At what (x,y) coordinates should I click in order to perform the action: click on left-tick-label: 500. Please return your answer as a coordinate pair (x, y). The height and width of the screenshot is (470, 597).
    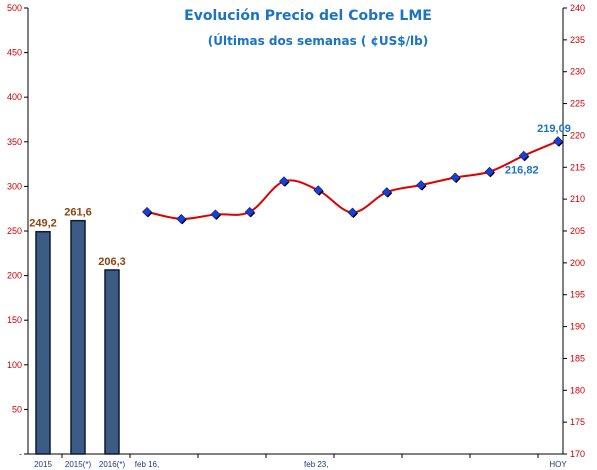
    Looking at the image, I should click on (14, 8).